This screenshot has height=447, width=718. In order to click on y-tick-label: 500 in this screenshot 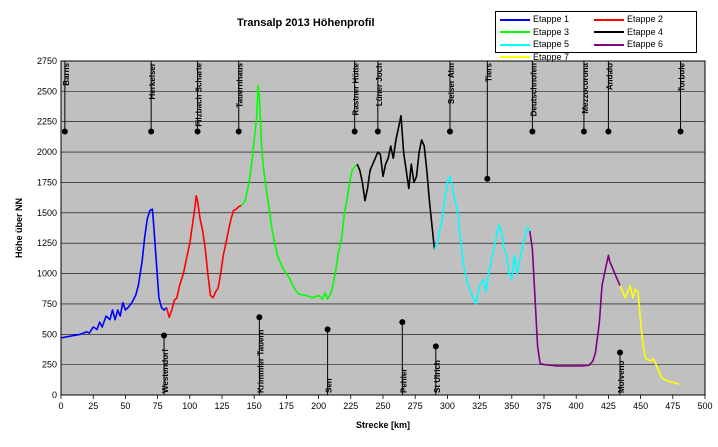, I will do `click(49, 334)`.